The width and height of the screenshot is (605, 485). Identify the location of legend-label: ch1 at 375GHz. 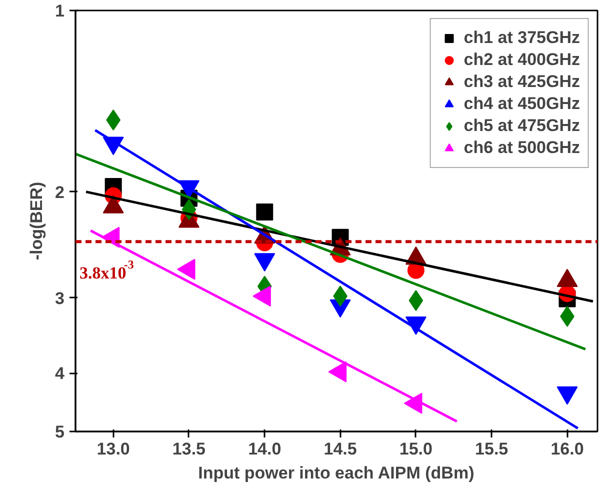
(522, 38).